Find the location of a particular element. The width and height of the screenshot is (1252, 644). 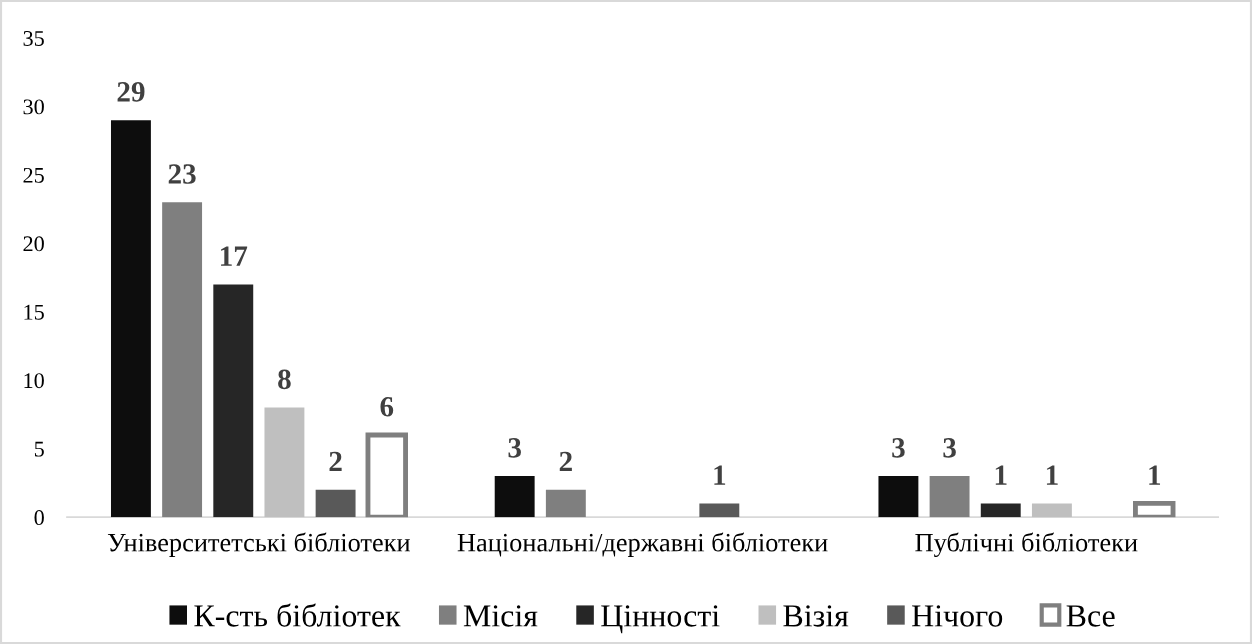

y-tick-label: 0 is located at coordinates (39, 518).